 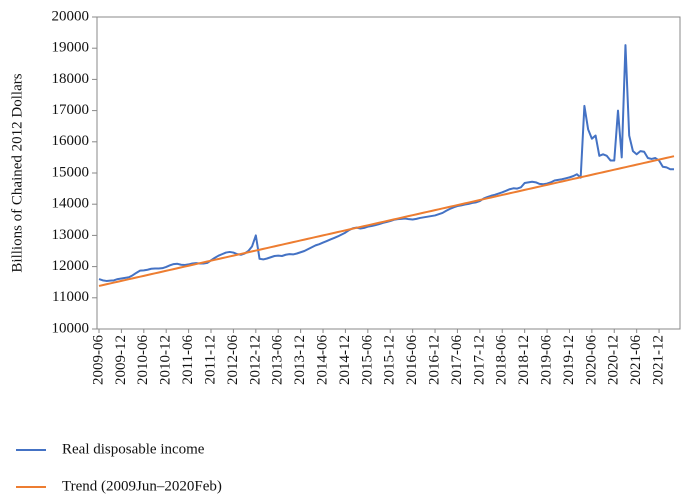 I want to click on x-tick-label: 2009-12, so click(x=121, y=360).